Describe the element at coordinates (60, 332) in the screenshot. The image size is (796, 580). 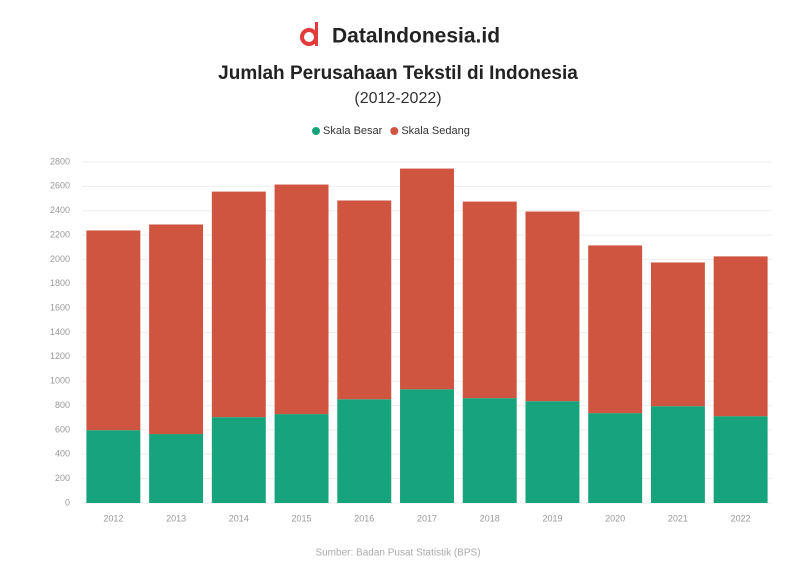
I see `y-tick-label: 1400` at that location.